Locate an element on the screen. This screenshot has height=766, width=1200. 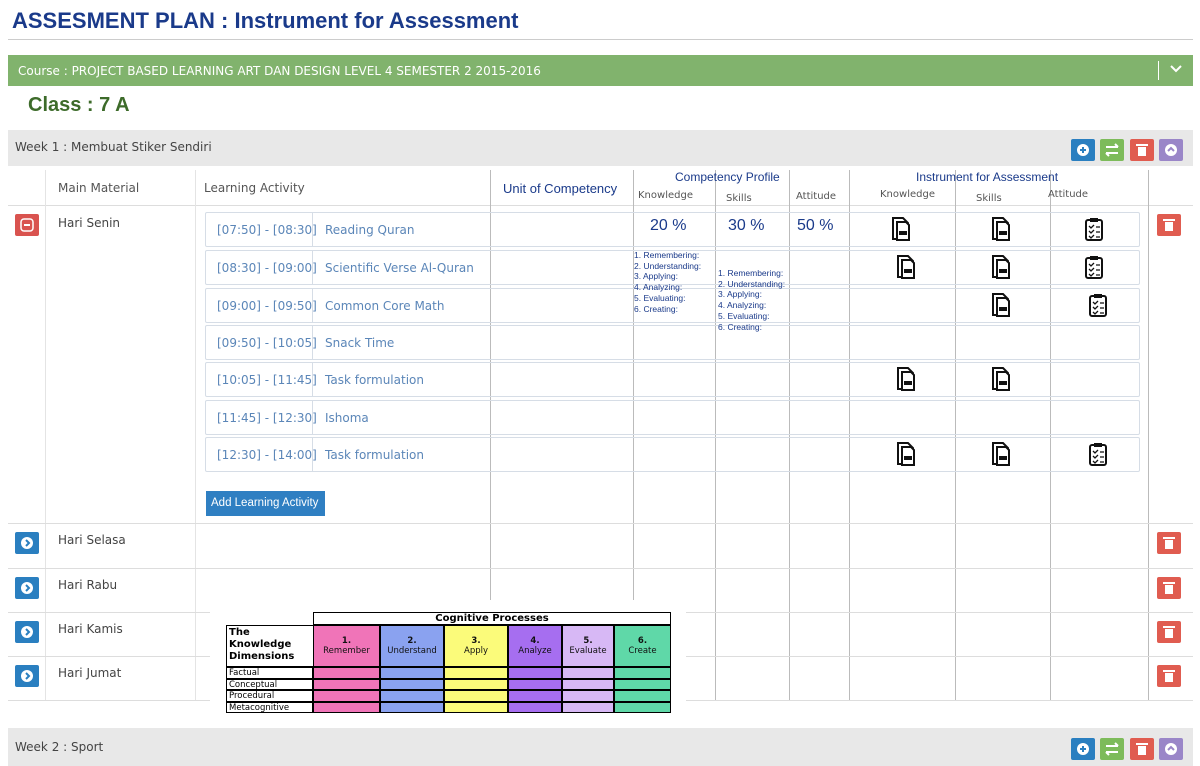
week-title: Week 1 : Membuat Stiker Sendiri is located at coordinates (113, 147).